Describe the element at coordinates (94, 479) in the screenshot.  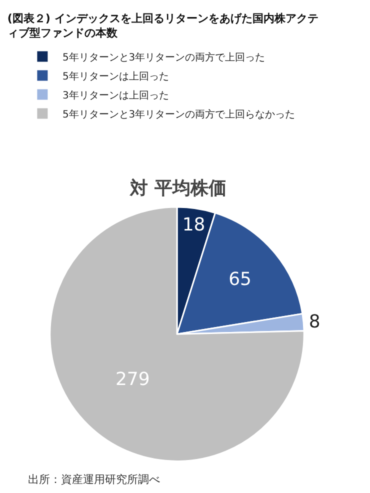
I see `text: 出所：資産運用研究所調べ` at that location.